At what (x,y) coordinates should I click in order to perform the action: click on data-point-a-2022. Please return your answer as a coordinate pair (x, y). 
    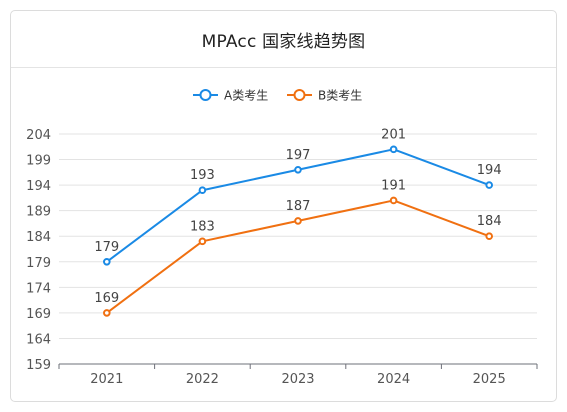
    Looking at the image, I should click on (202, 190).